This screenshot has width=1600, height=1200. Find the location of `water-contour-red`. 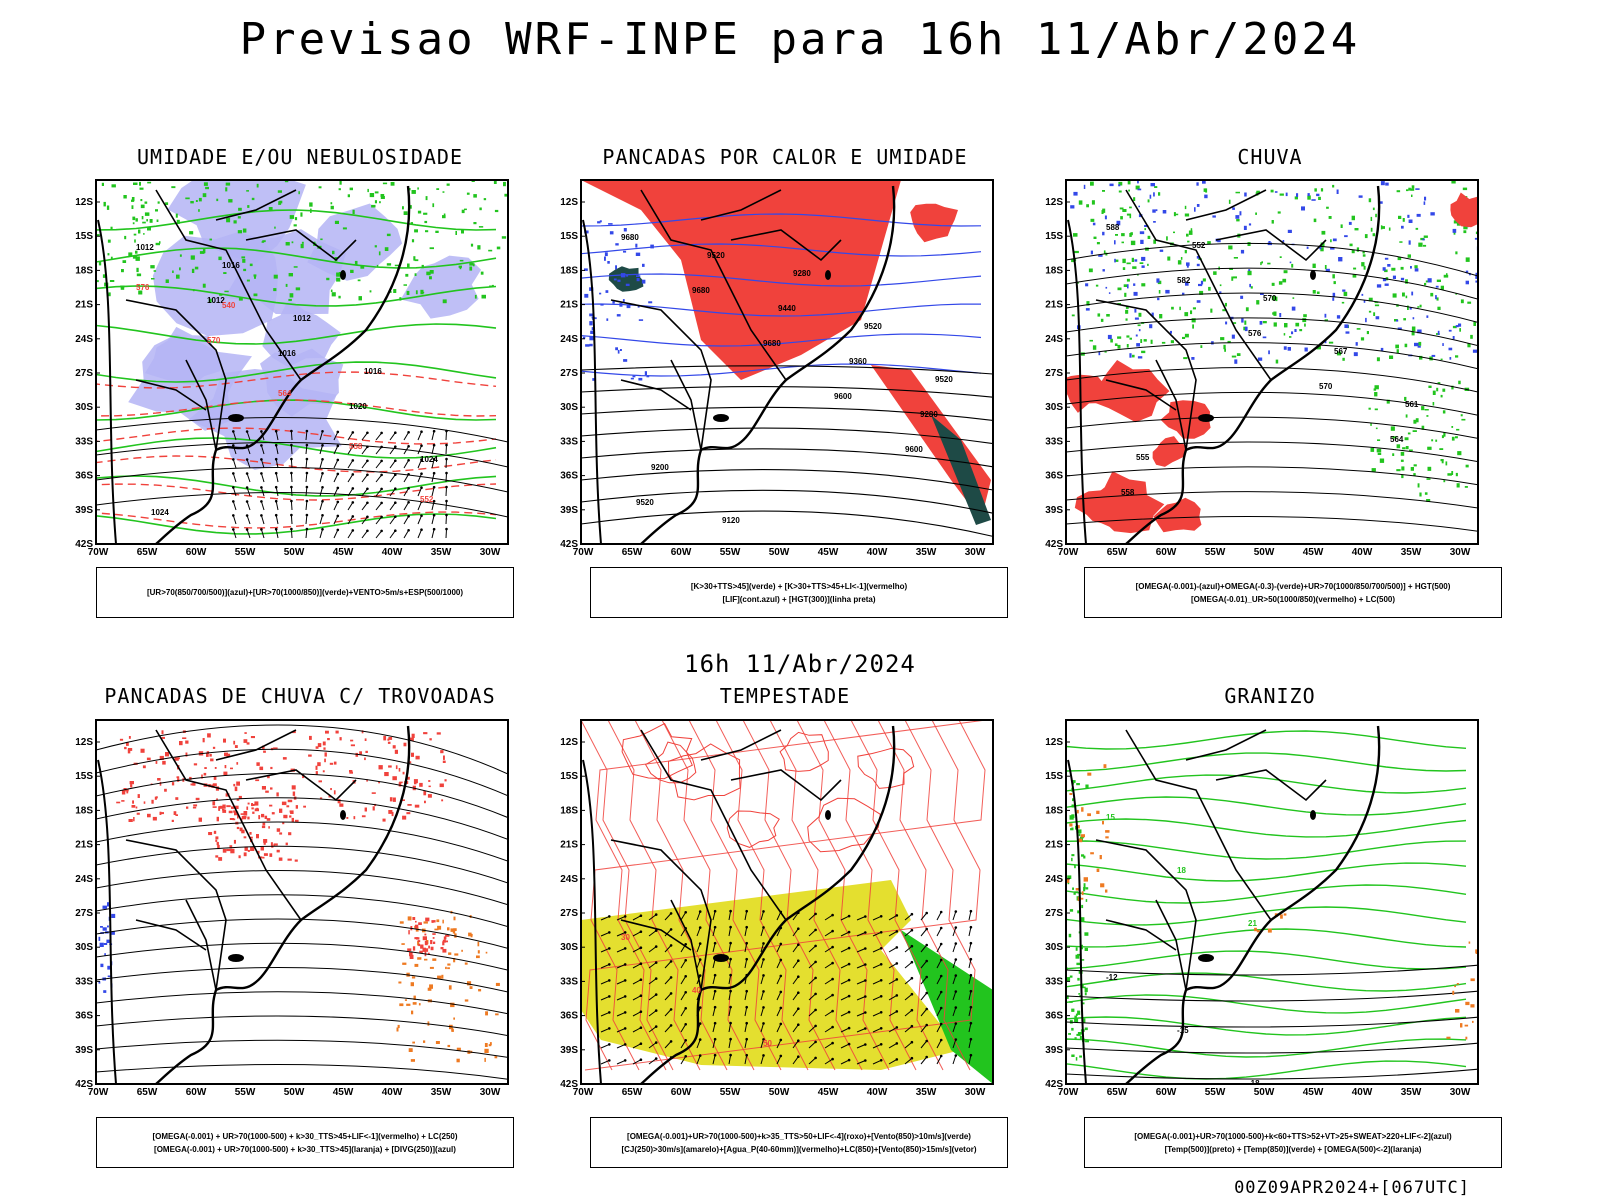

water-contour-red is located at coordinates (816, 895).